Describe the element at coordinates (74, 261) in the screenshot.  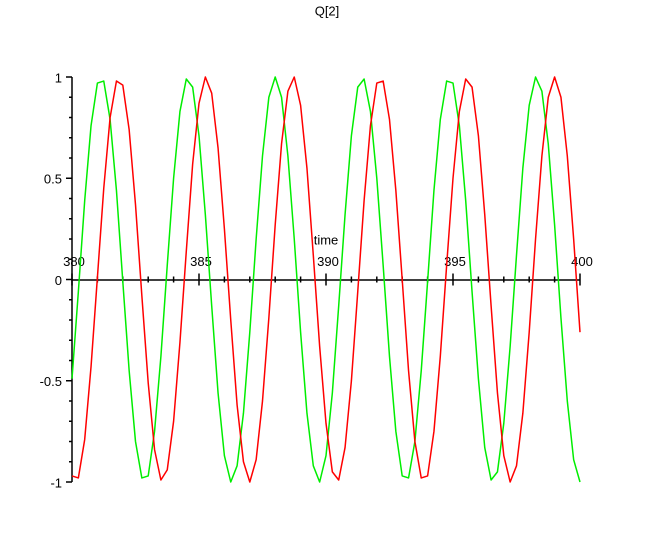
I see `x-tick-label: 380` at that location.